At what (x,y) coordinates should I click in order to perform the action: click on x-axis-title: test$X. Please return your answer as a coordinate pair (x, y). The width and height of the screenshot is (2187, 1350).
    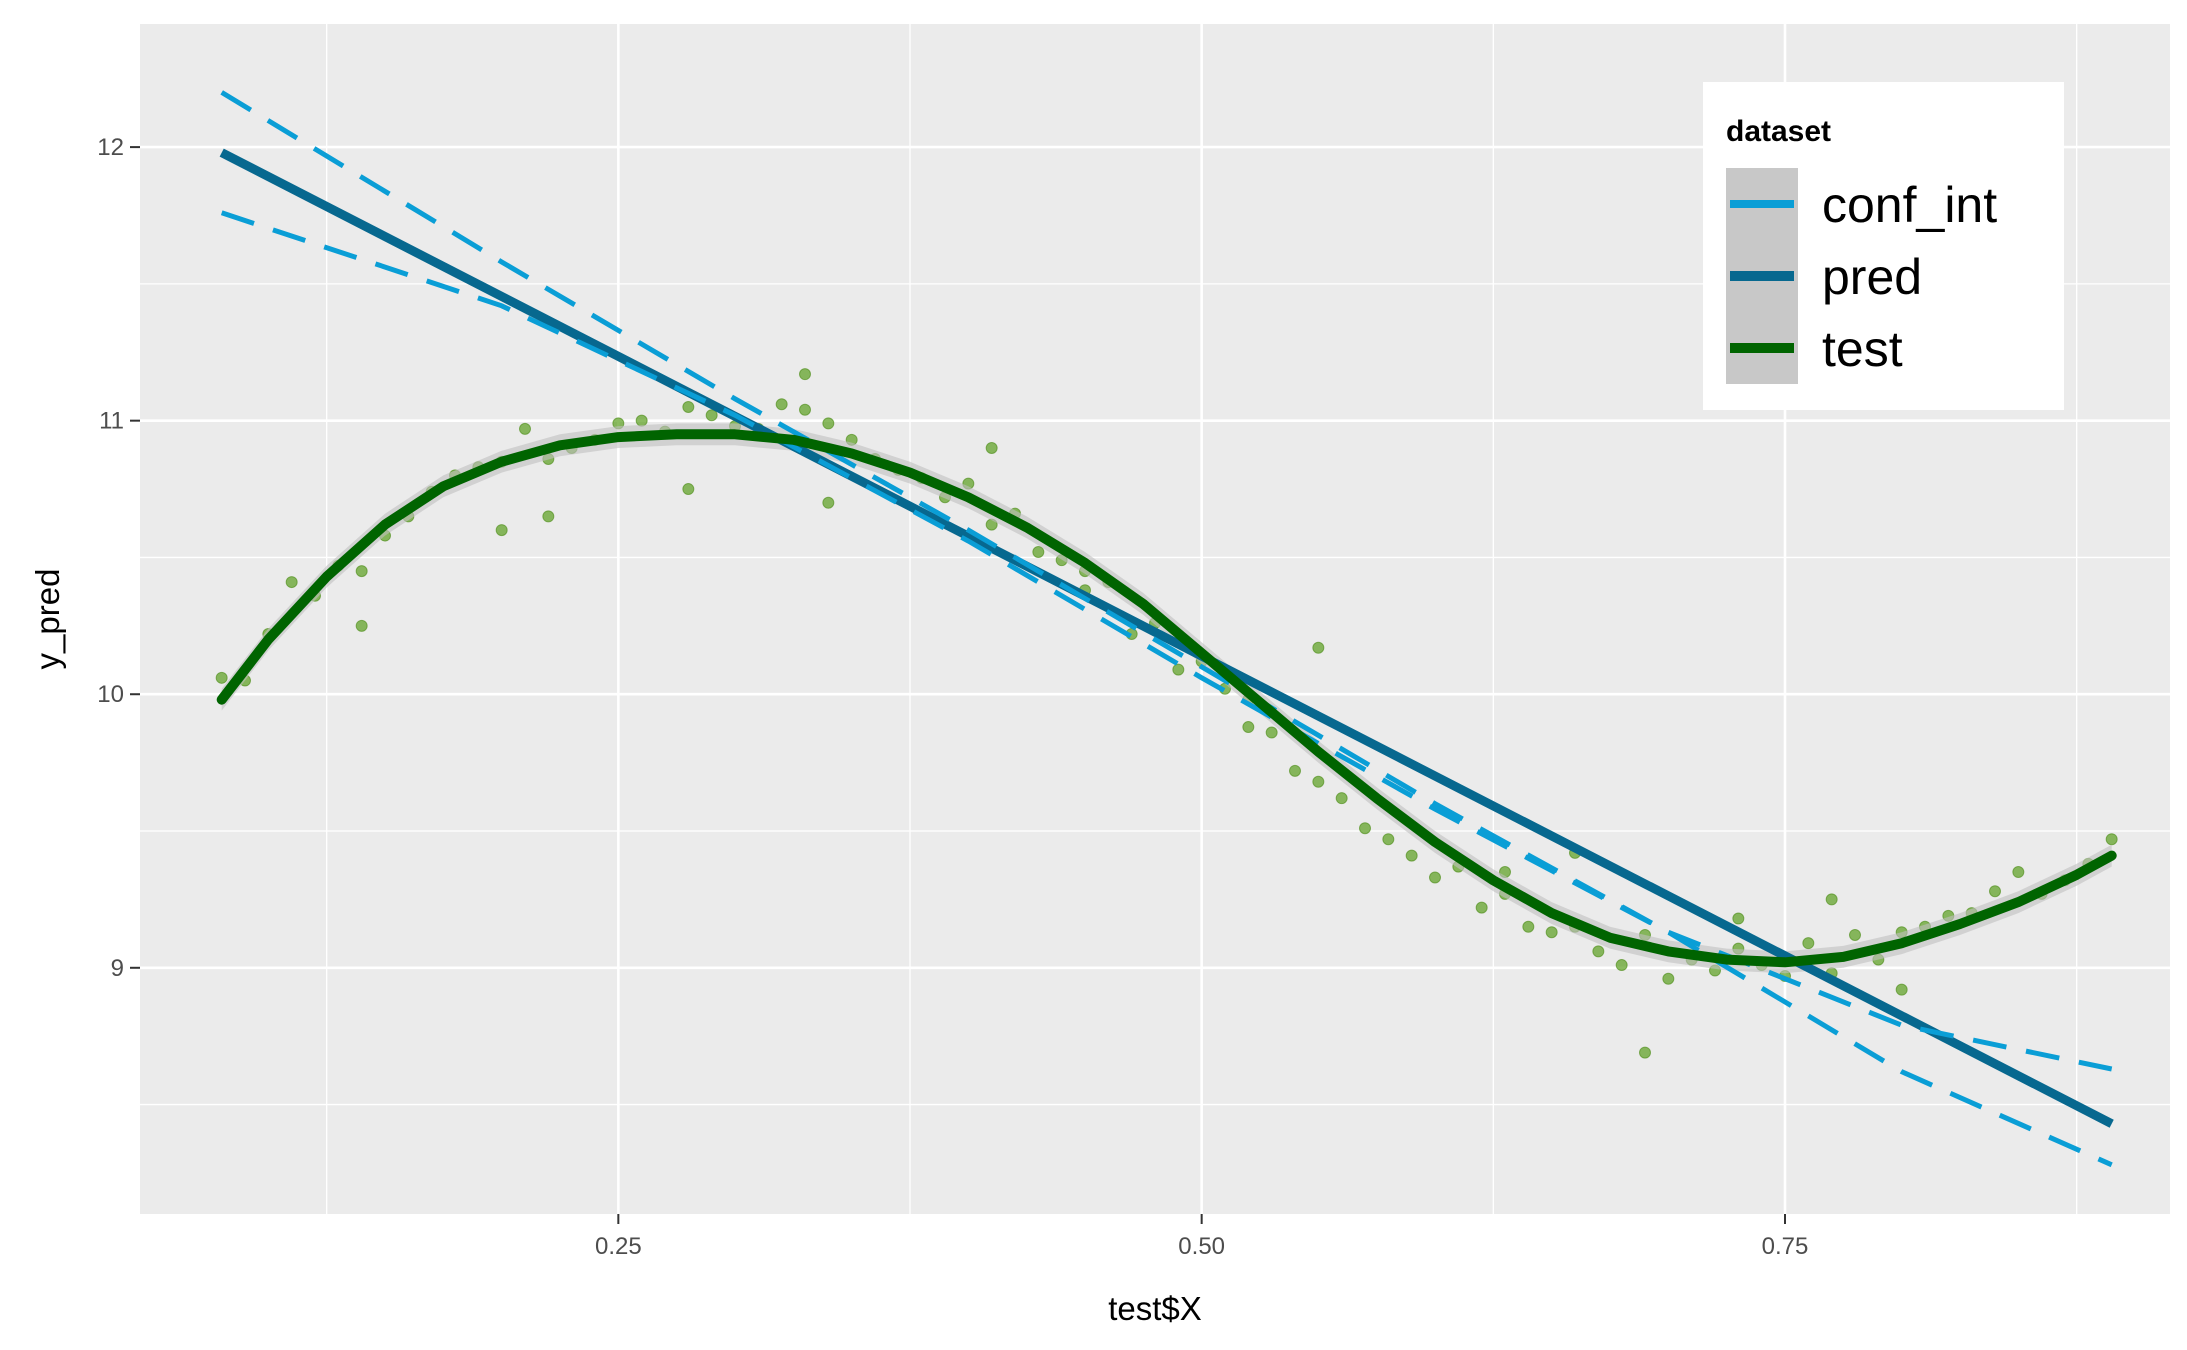
    Looking at the image, I should click on (1155, 1308).